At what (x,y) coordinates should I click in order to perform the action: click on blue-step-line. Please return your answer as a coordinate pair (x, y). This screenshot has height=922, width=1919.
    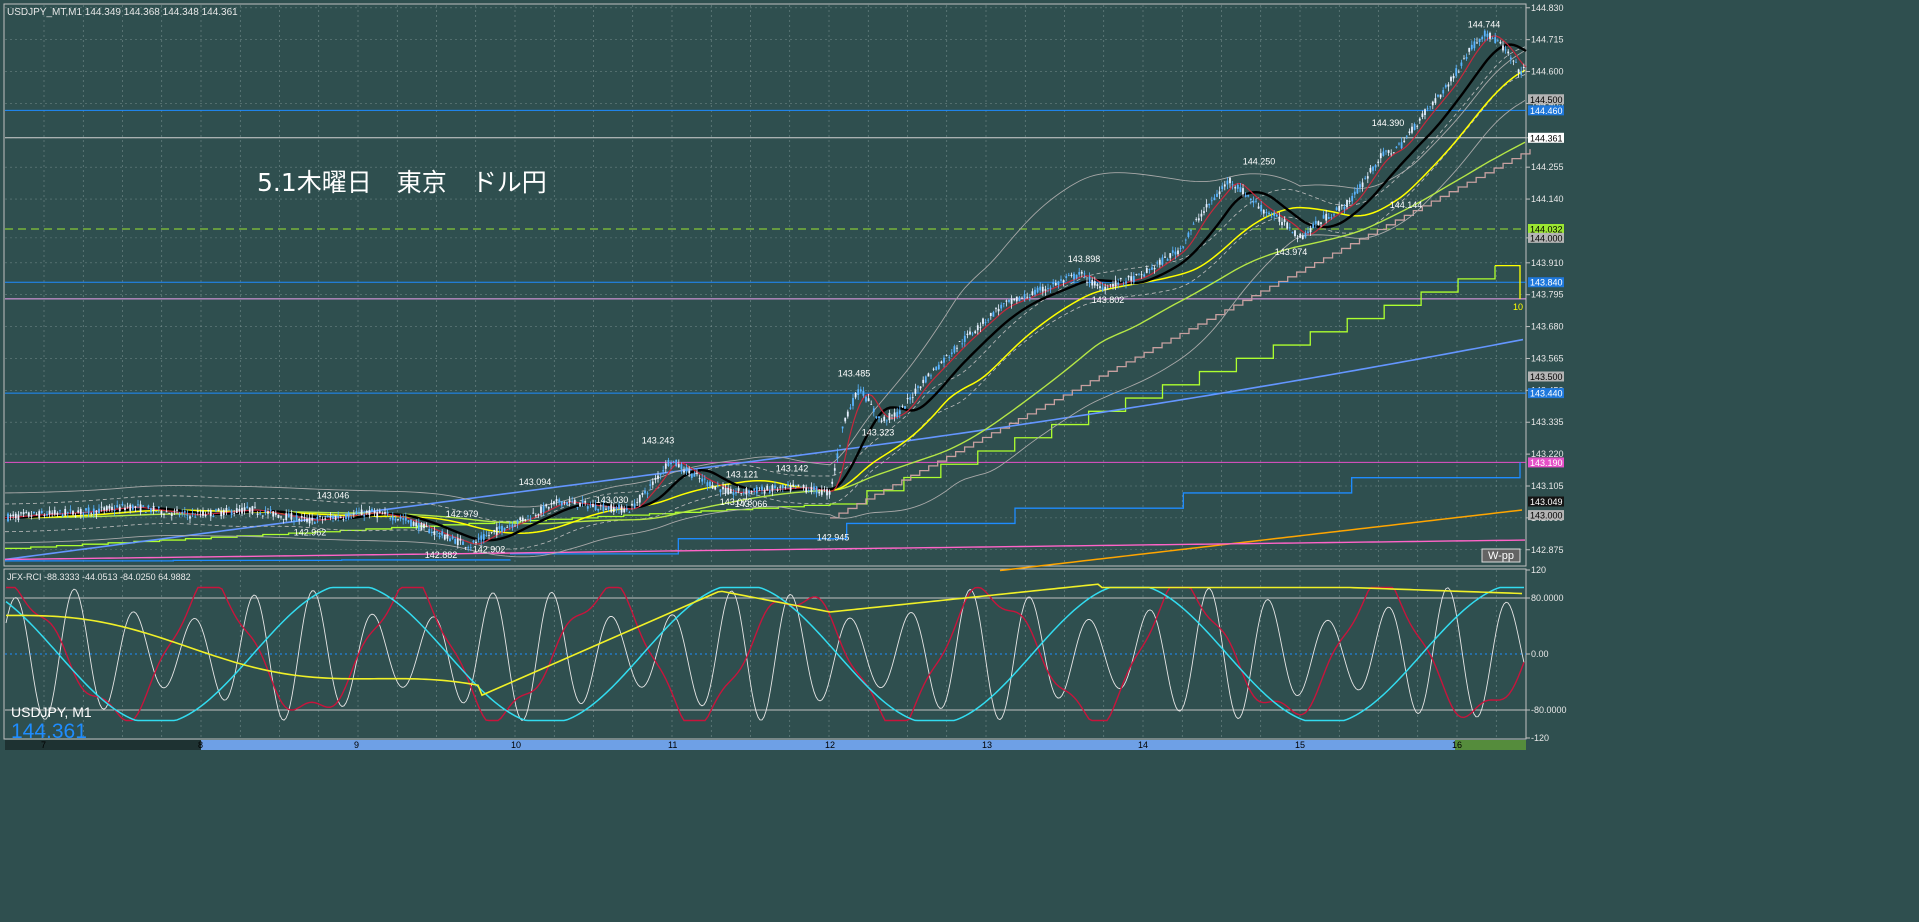
    Looking at the image, I should click on (258, 560).